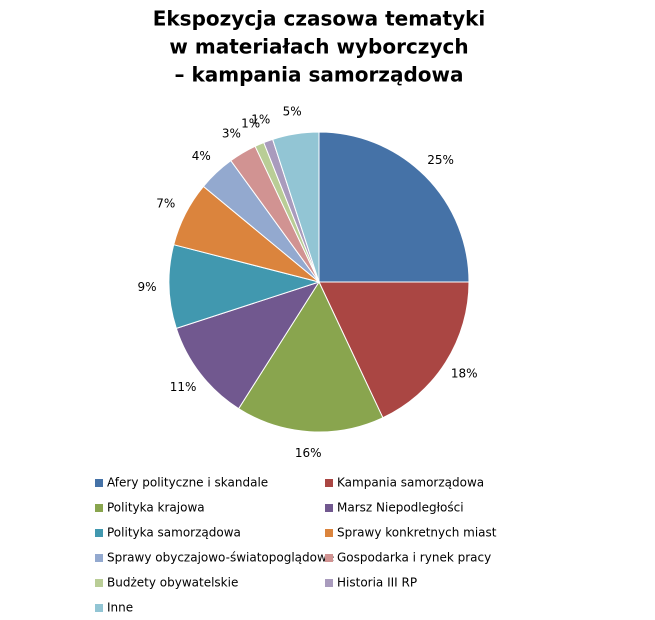 The image size is (655, 620). Describe the element at coordinates (183, 387) in the screenshot. I see `data-label: 11%` at that location.